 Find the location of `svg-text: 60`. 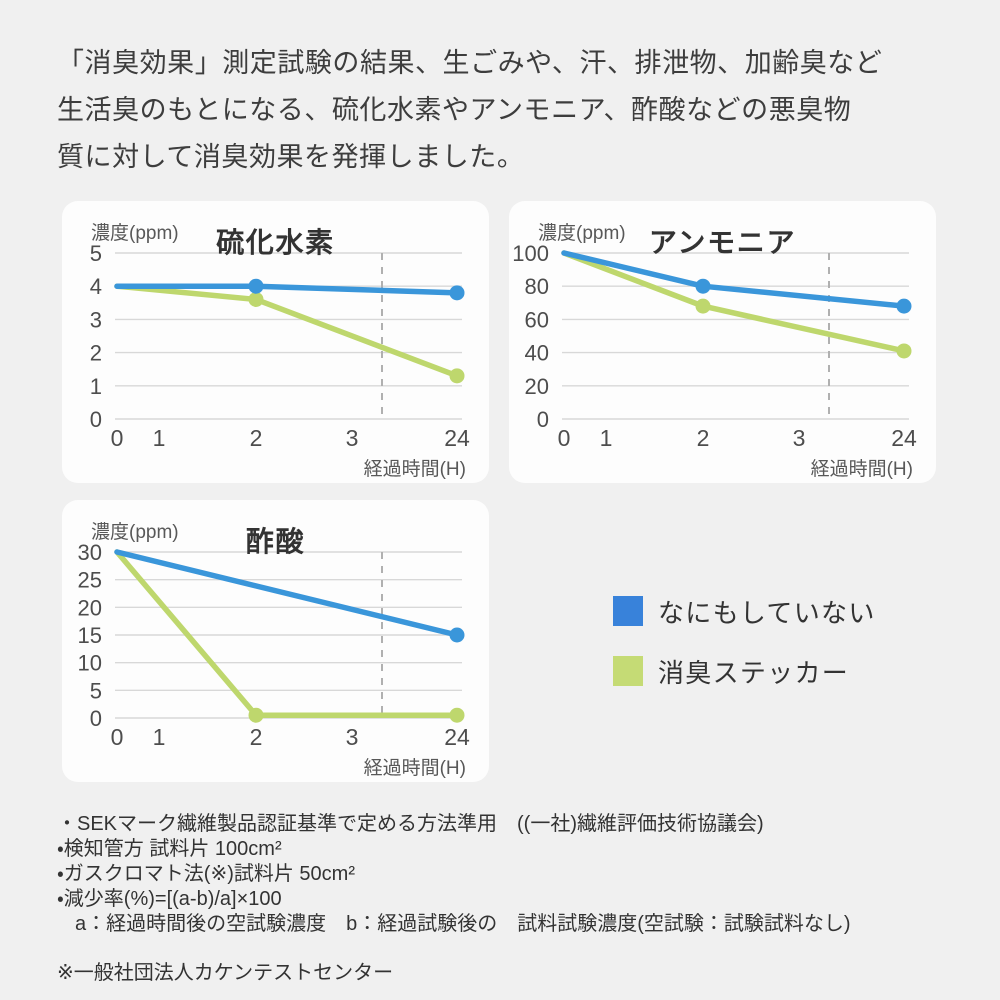

svg-text: 60 is located at coordinates (537, 319).